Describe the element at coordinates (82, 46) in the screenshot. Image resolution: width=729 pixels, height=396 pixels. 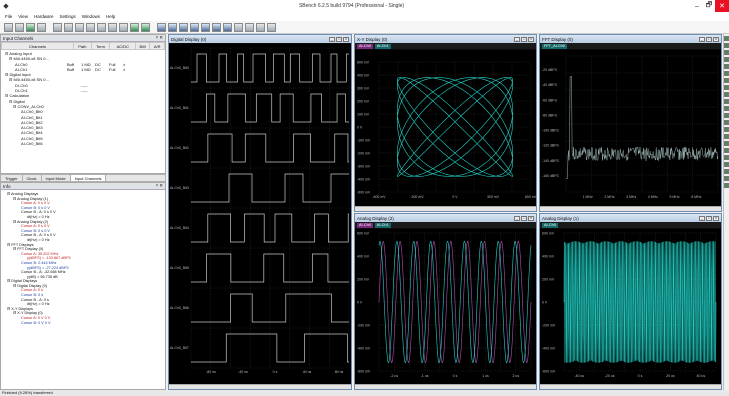
I see `col-path: Path` at that location.